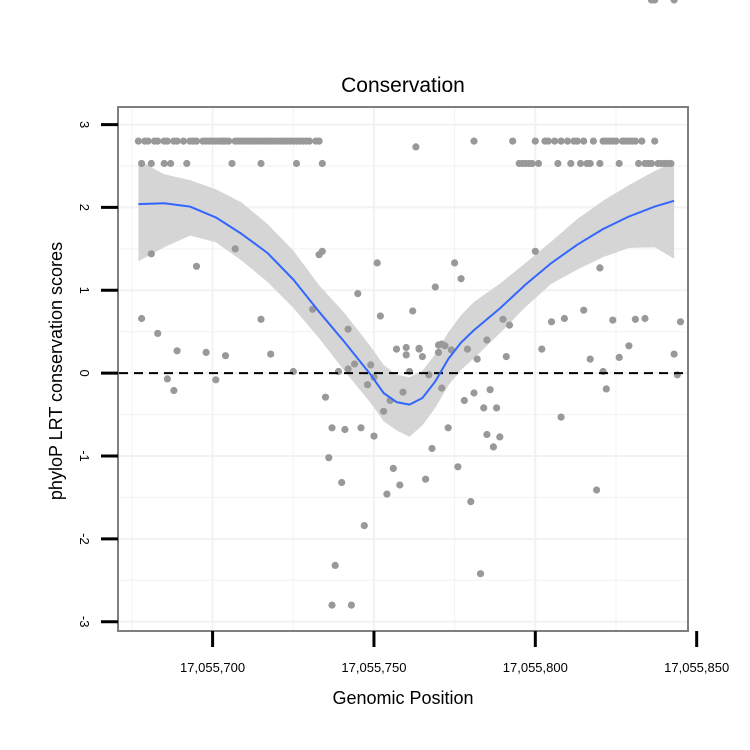 This screenshot has height=750, width=750. What do you see at coordinates (84, 622) in the screenshot?
I see `y-tick-label: -3` at bounding box center [84, 622].